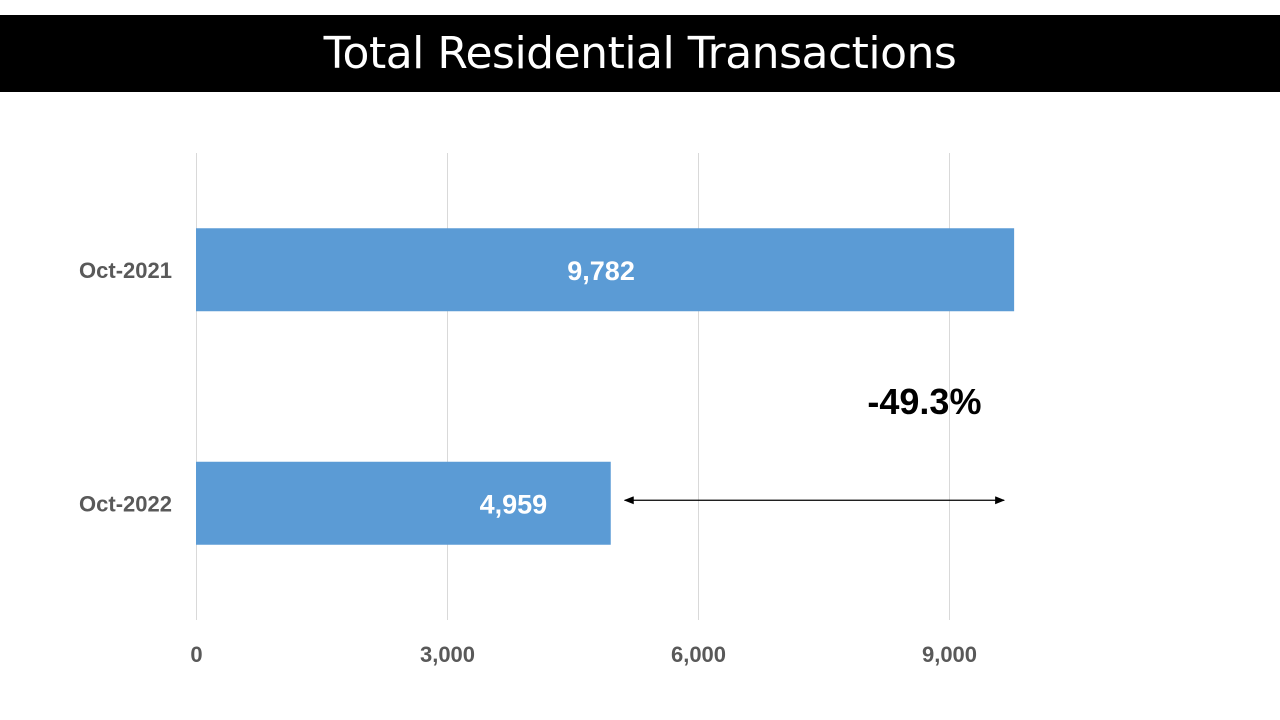  I want to click on x-tick-label: 9,000, so click(949, 654).